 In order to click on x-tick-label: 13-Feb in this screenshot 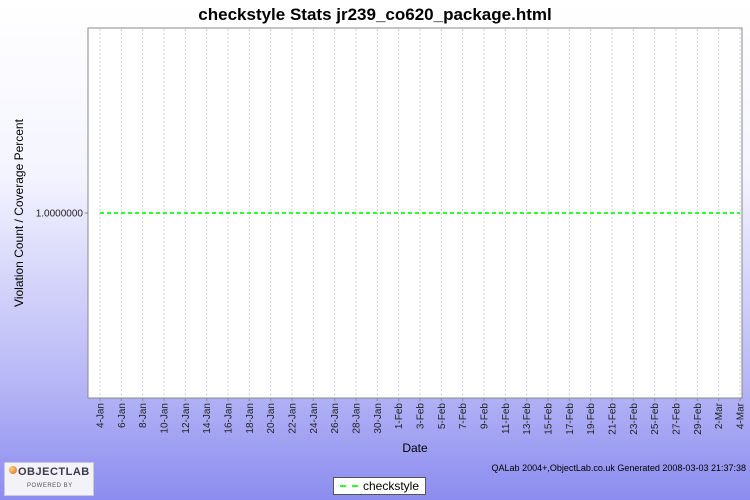, I will do `click(527, 419)`.